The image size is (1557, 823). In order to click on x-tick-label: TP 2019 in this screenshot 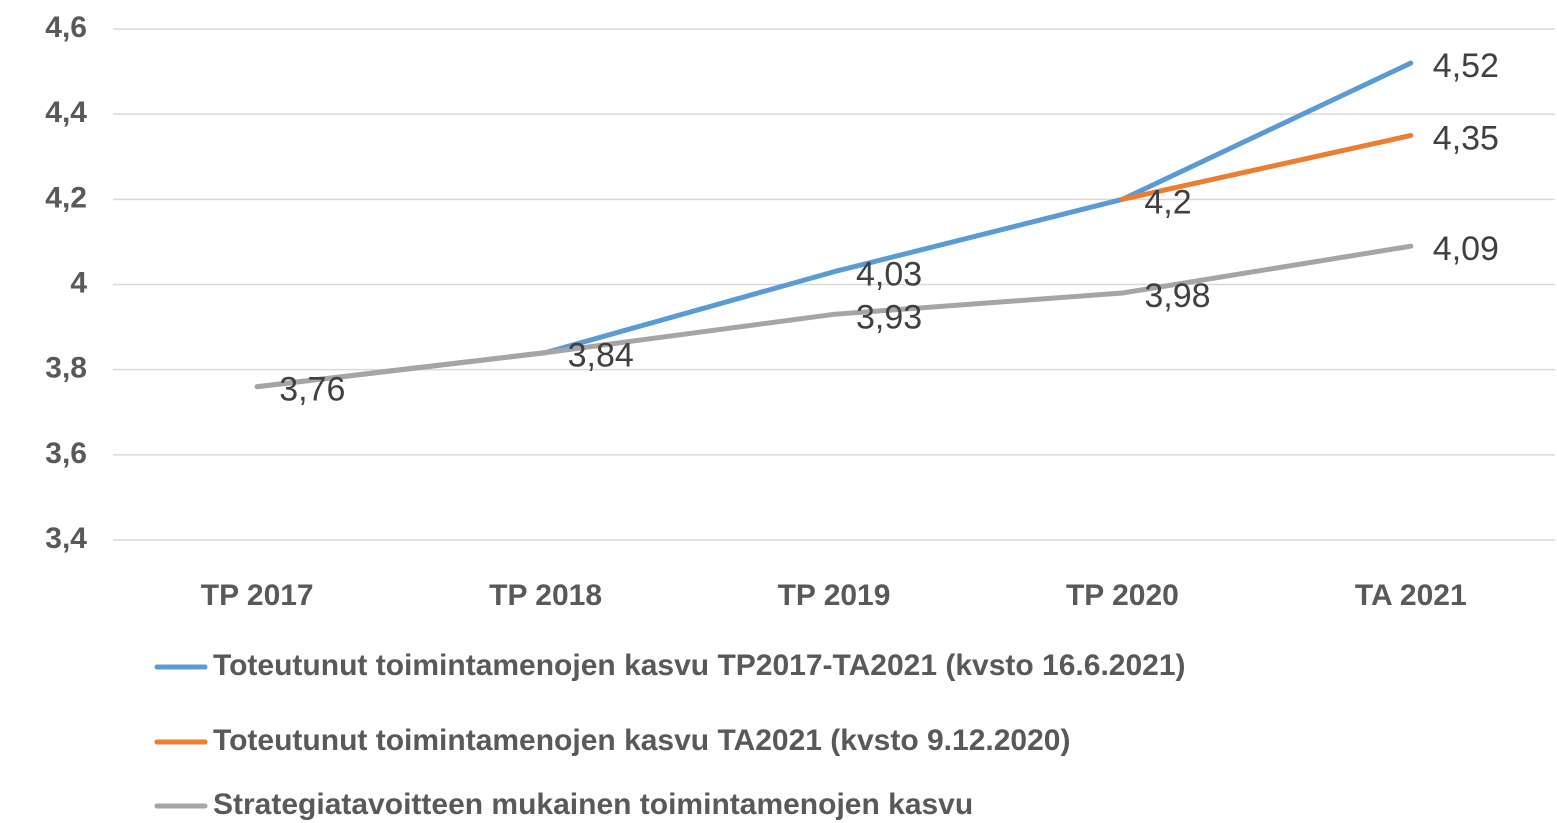, I will do `click(834, 595)`.